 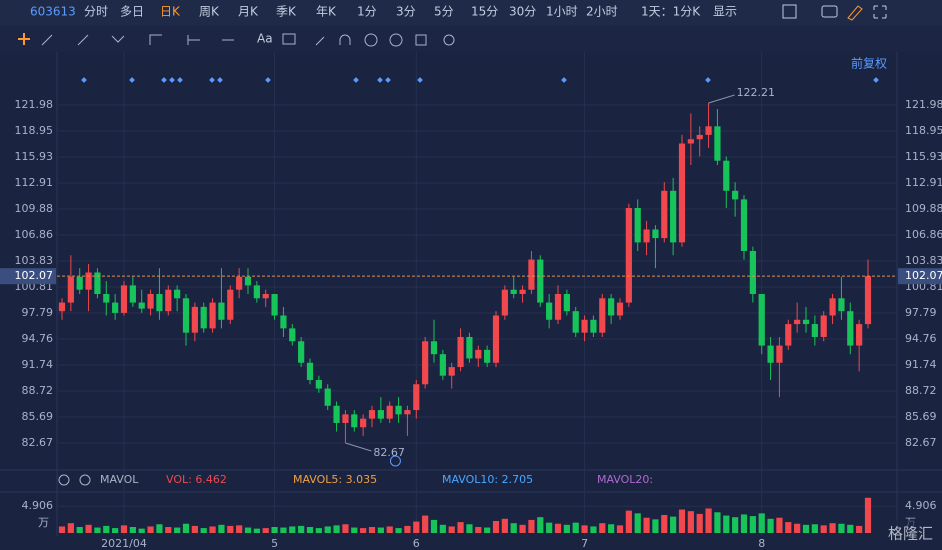 I want to click on adjust-mode: 前复权, so click(x=869, y=63).